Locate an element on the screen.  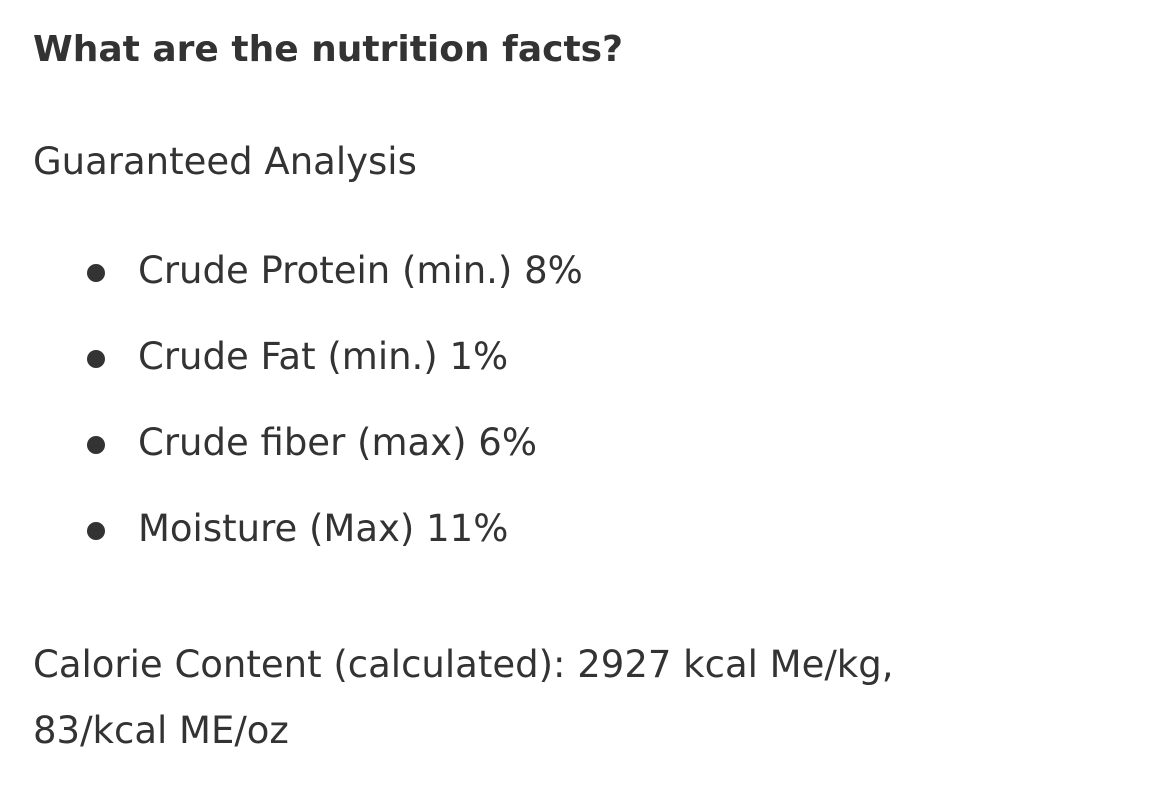
section-heading: What are the nutrition facts? is located at coordinates (328, 49).